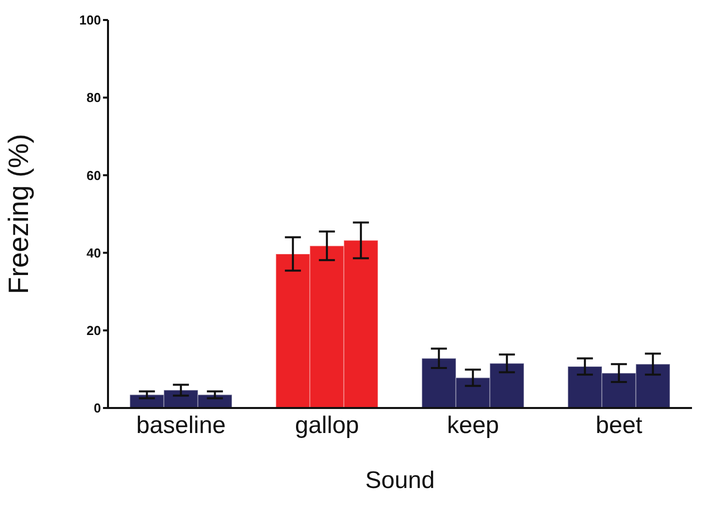  Describe the element at coordinates (93, 330) in the screenshot. I see `y-tick-label: 20` at that location.